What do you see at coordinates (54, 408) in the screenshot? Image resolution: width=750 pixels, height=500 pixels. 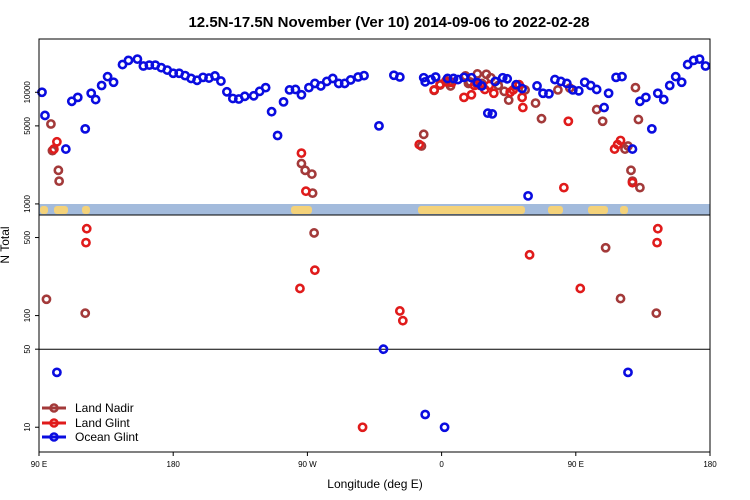 I see `legend-marker-land-nadir` at bounding box center [54, 408].